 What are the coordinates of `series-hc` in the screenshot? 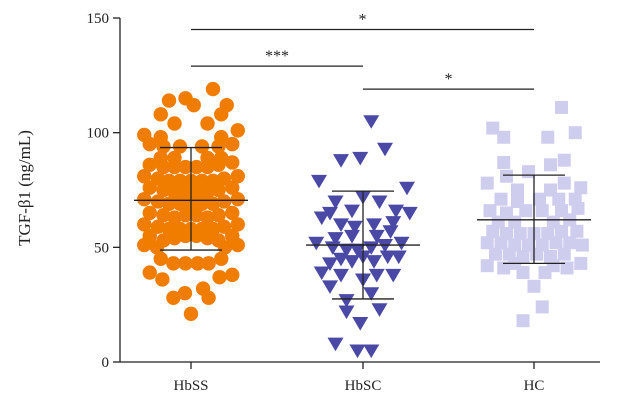 It's located at (534, 214).